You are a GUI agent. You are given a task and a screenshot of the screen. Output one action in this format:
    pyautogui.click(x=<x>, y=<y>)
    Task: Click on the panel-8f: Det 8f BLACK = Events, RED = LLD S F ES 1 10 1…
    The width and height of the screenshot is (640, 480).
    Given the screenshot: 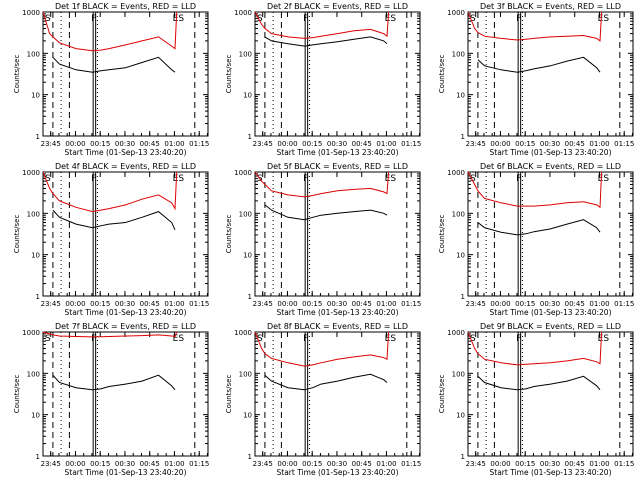 What is the action you would take?
    pyautogui.click(x=323, y=399)
    